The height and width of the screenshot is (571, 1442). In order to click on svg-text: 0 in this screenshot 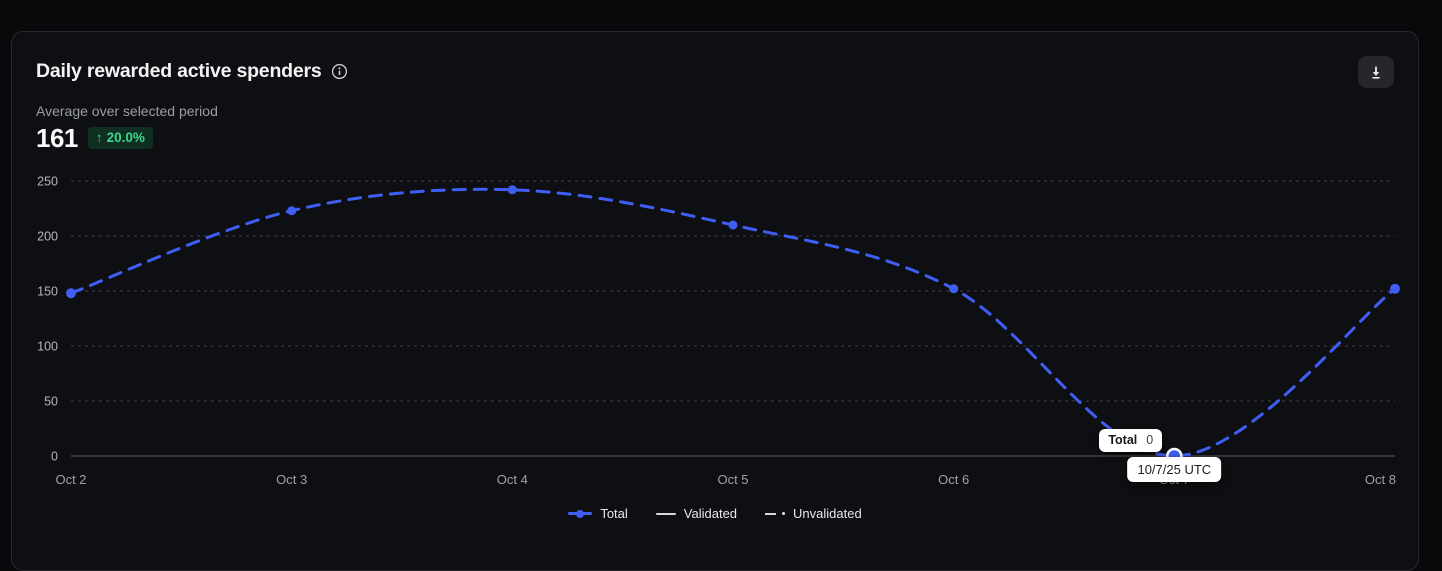, I will do `click(54, 457)`.